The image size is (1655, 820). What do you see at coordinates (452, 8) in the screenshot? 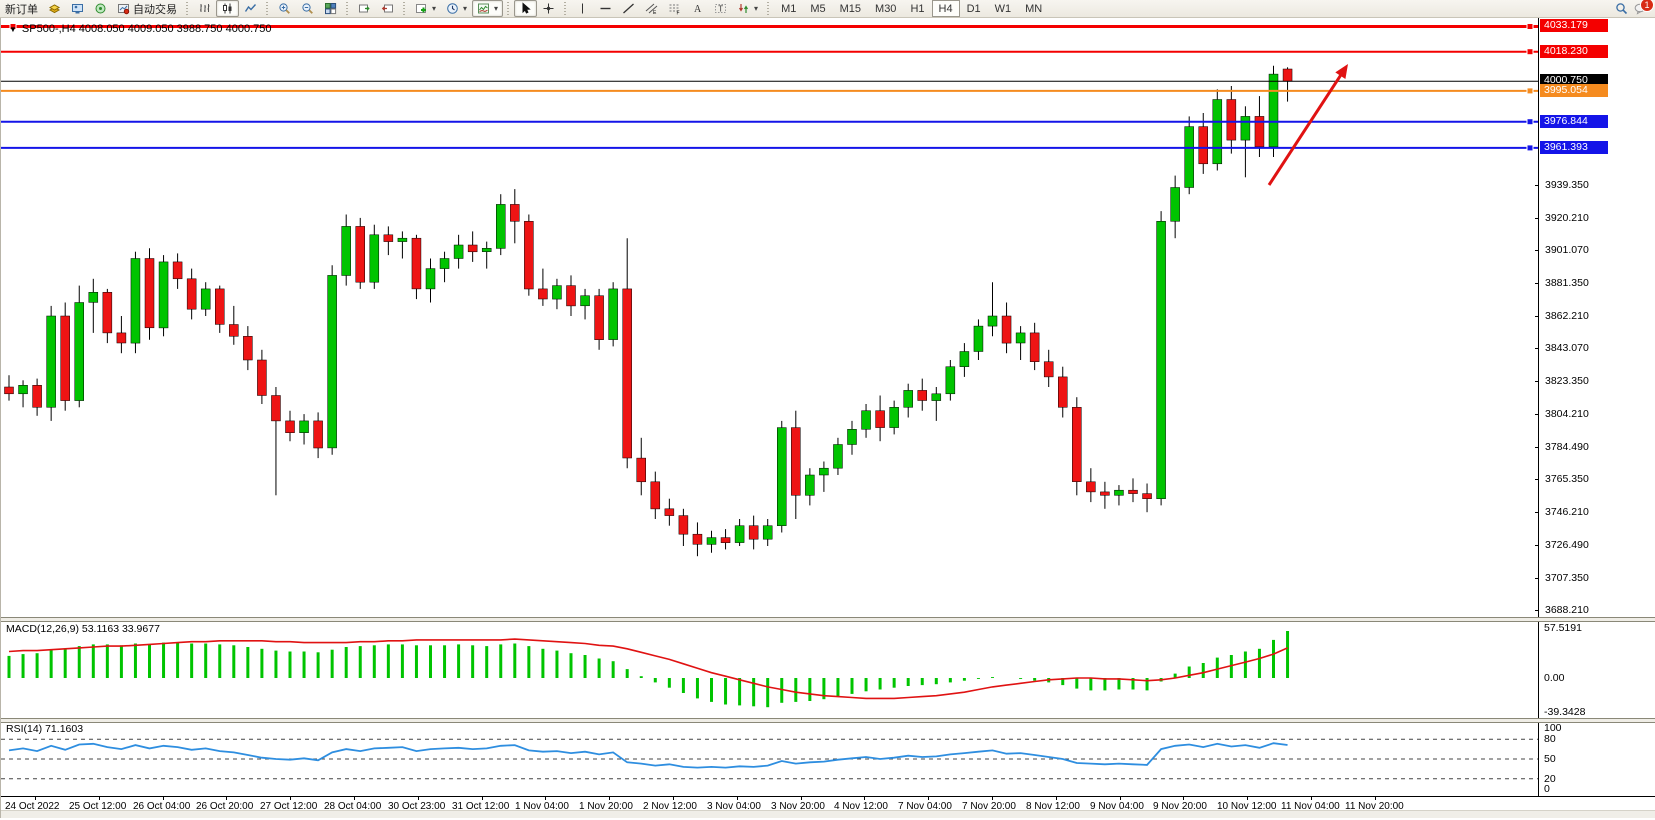
I see `period-icon-icon` at bounding box center [452, 8].